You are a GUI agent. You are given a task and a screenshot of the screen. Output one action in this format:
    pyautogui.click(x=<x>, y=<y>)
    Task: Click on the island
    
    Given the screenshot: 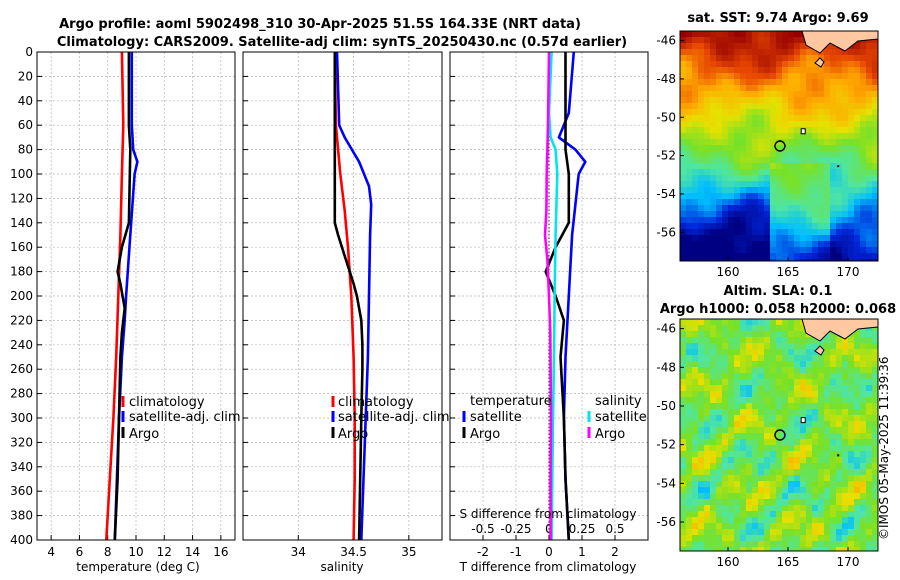 What is the action you would take?
    pyautogui.click(x=803, y=131)
    